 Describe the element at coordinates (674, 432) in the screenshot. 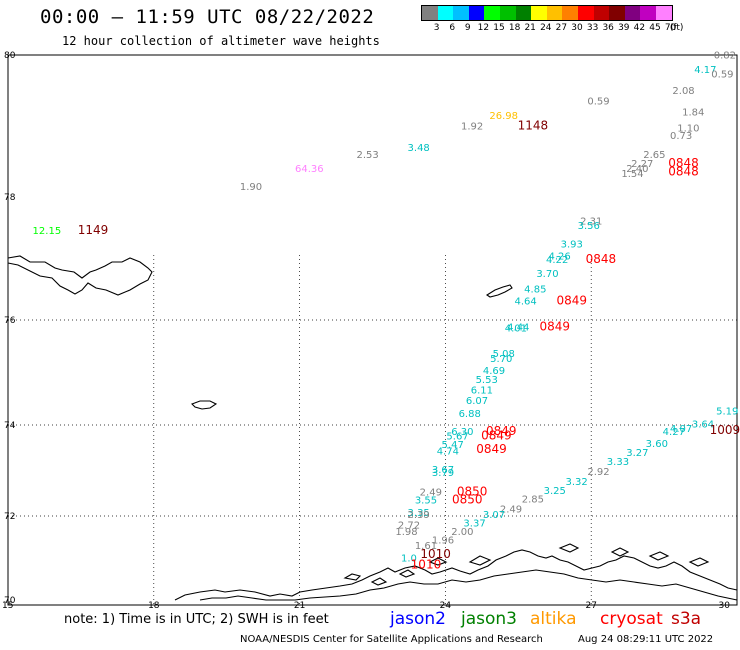

I see `wave-height-label: 4.27` at that location.